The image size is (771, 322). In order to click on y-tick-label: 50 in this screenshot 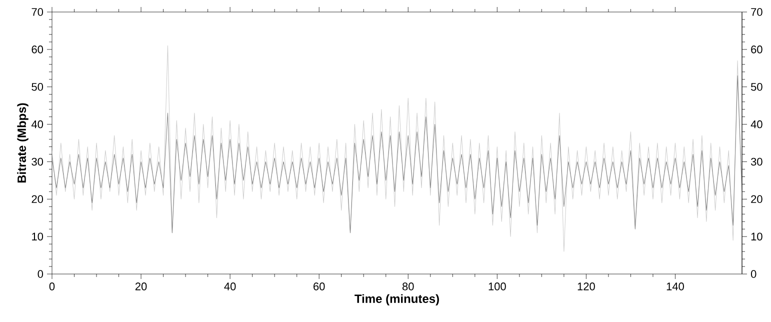, I will do `click(38, 86)`.